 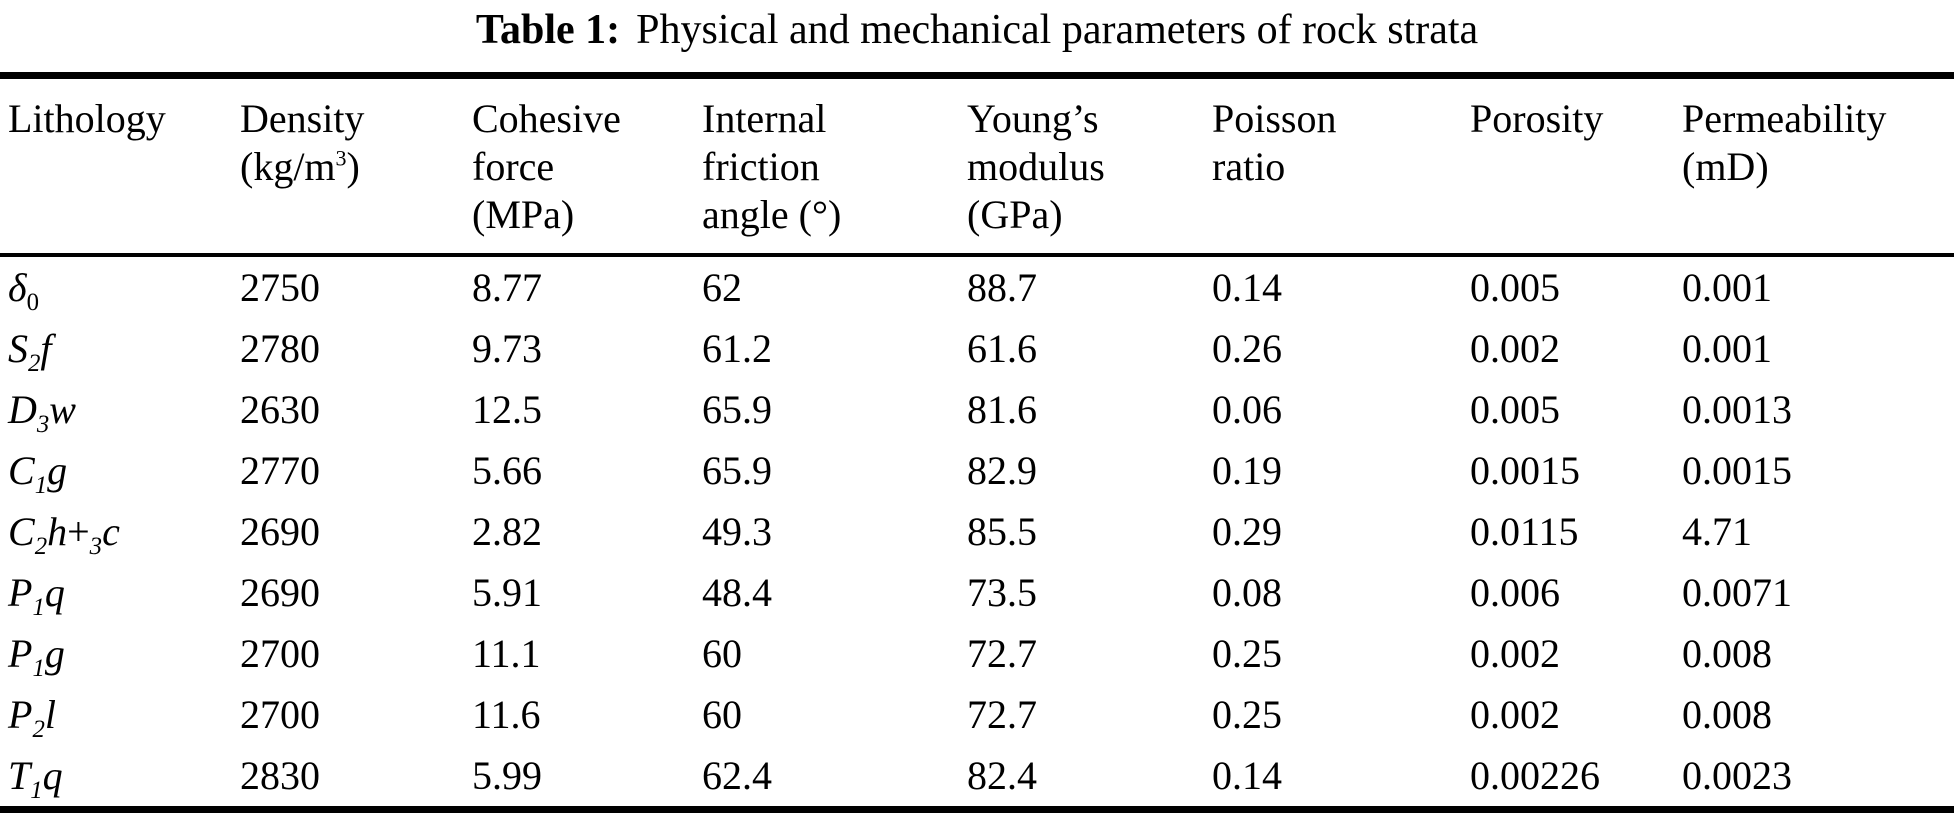 I want to click on text-segment: f, so click(x=46, y=349).